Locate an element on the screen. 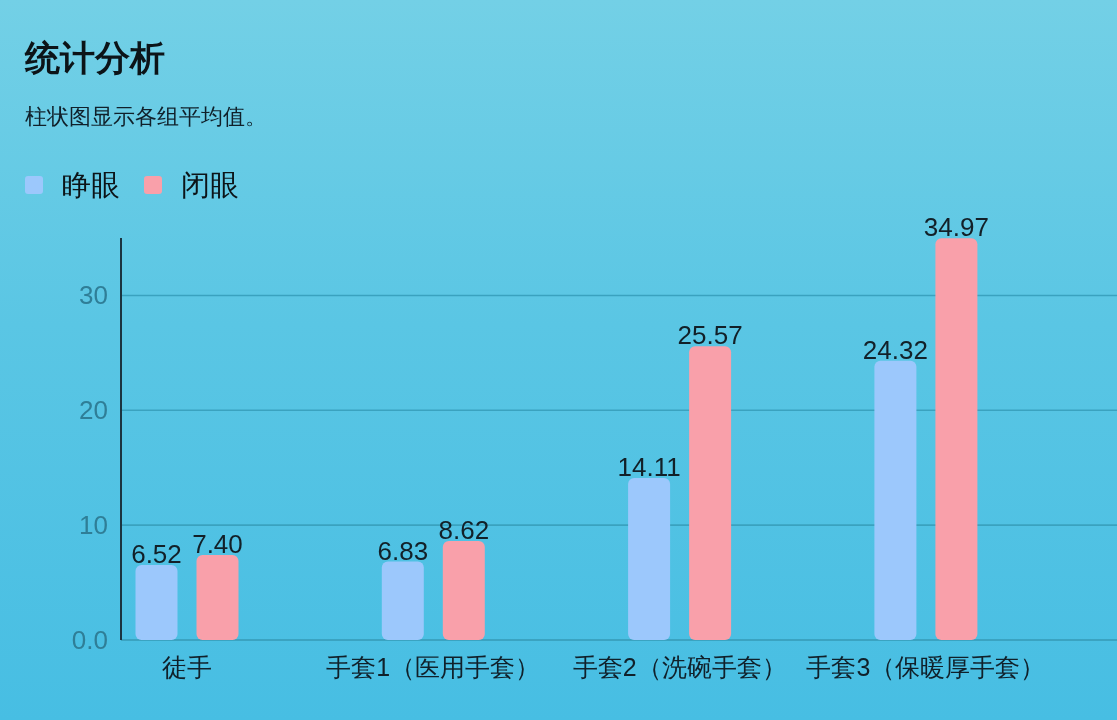  title: 统计分析 is located at coordinates (95, 57).